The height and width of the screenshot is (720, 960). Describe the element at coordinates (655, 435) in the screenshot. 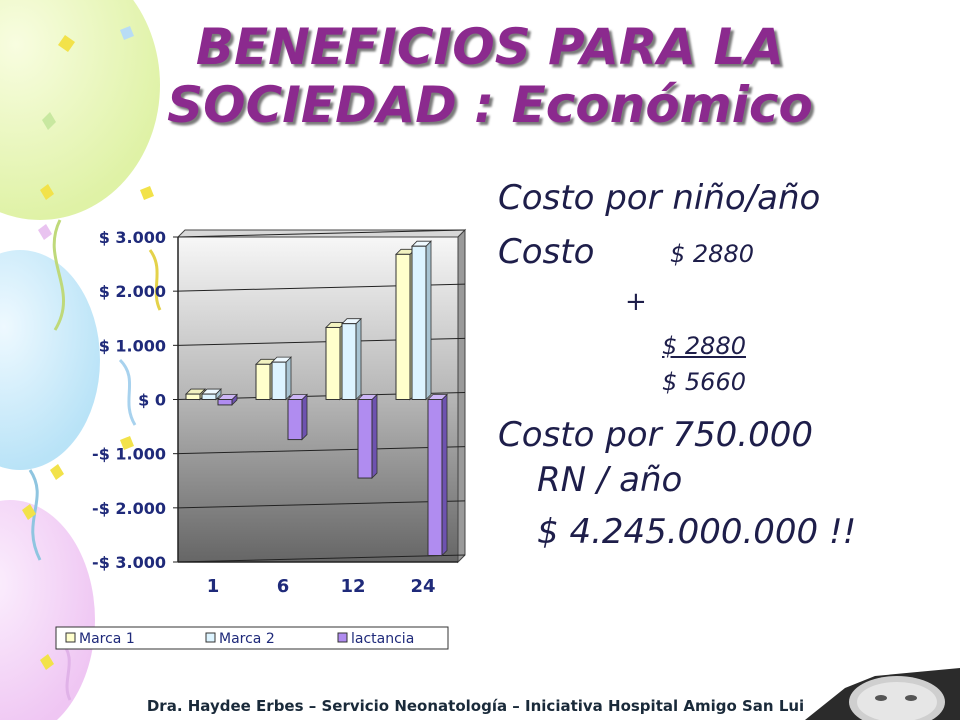

I see `costo-por-rn-label: Costo por 750.000` at that location.